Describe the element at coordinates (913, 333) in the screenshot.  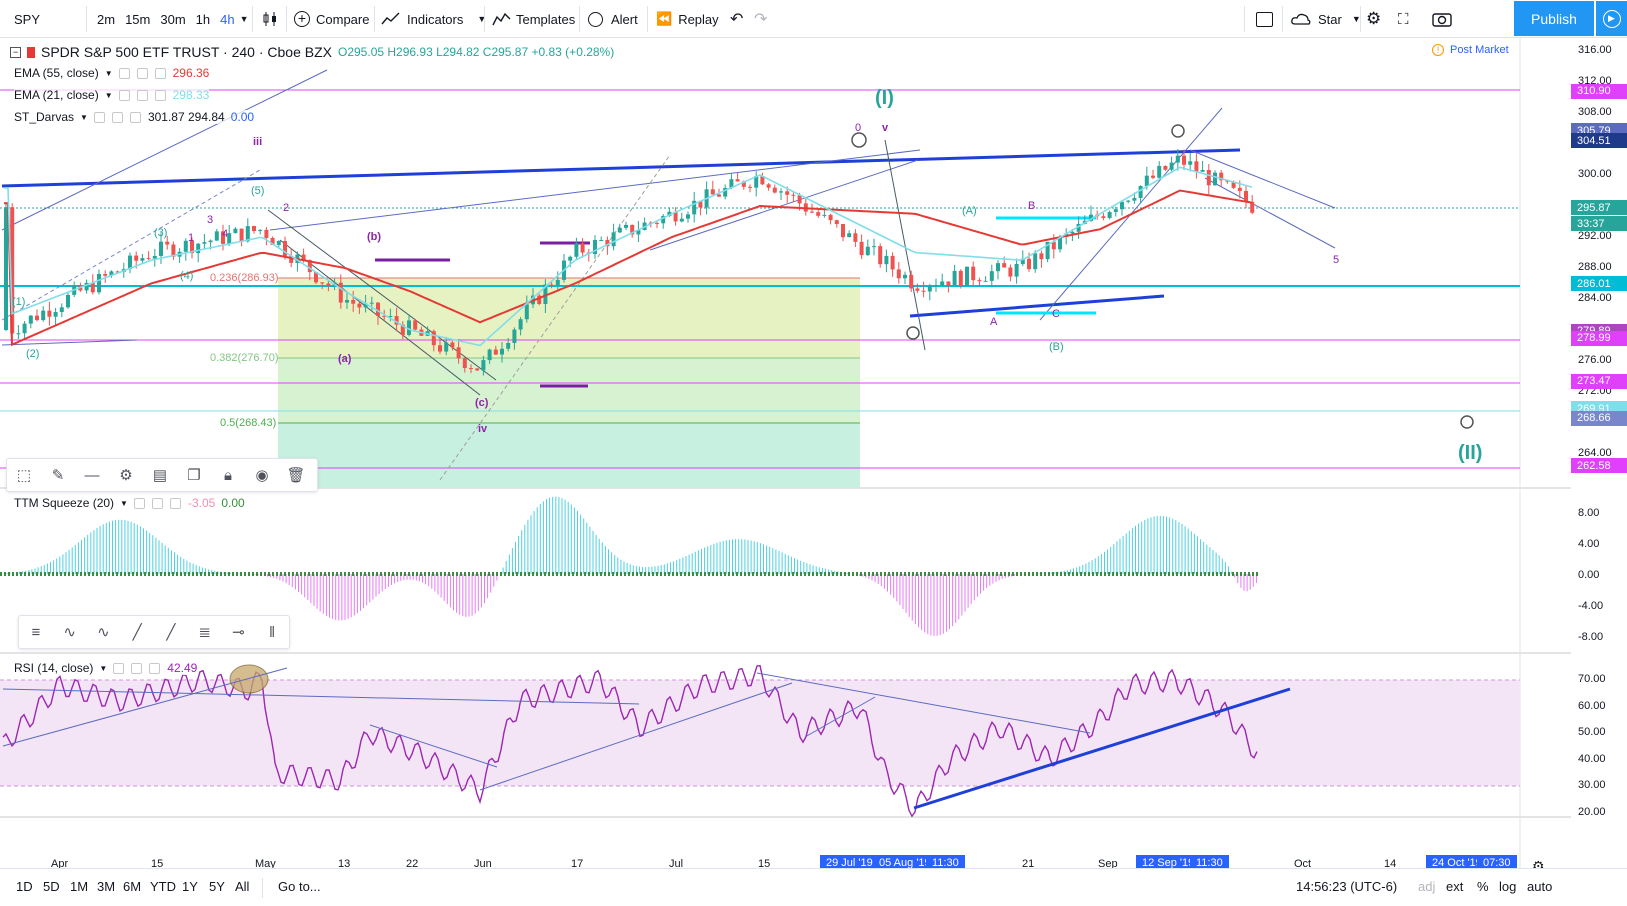
I see `wave-a-marker` at that location.